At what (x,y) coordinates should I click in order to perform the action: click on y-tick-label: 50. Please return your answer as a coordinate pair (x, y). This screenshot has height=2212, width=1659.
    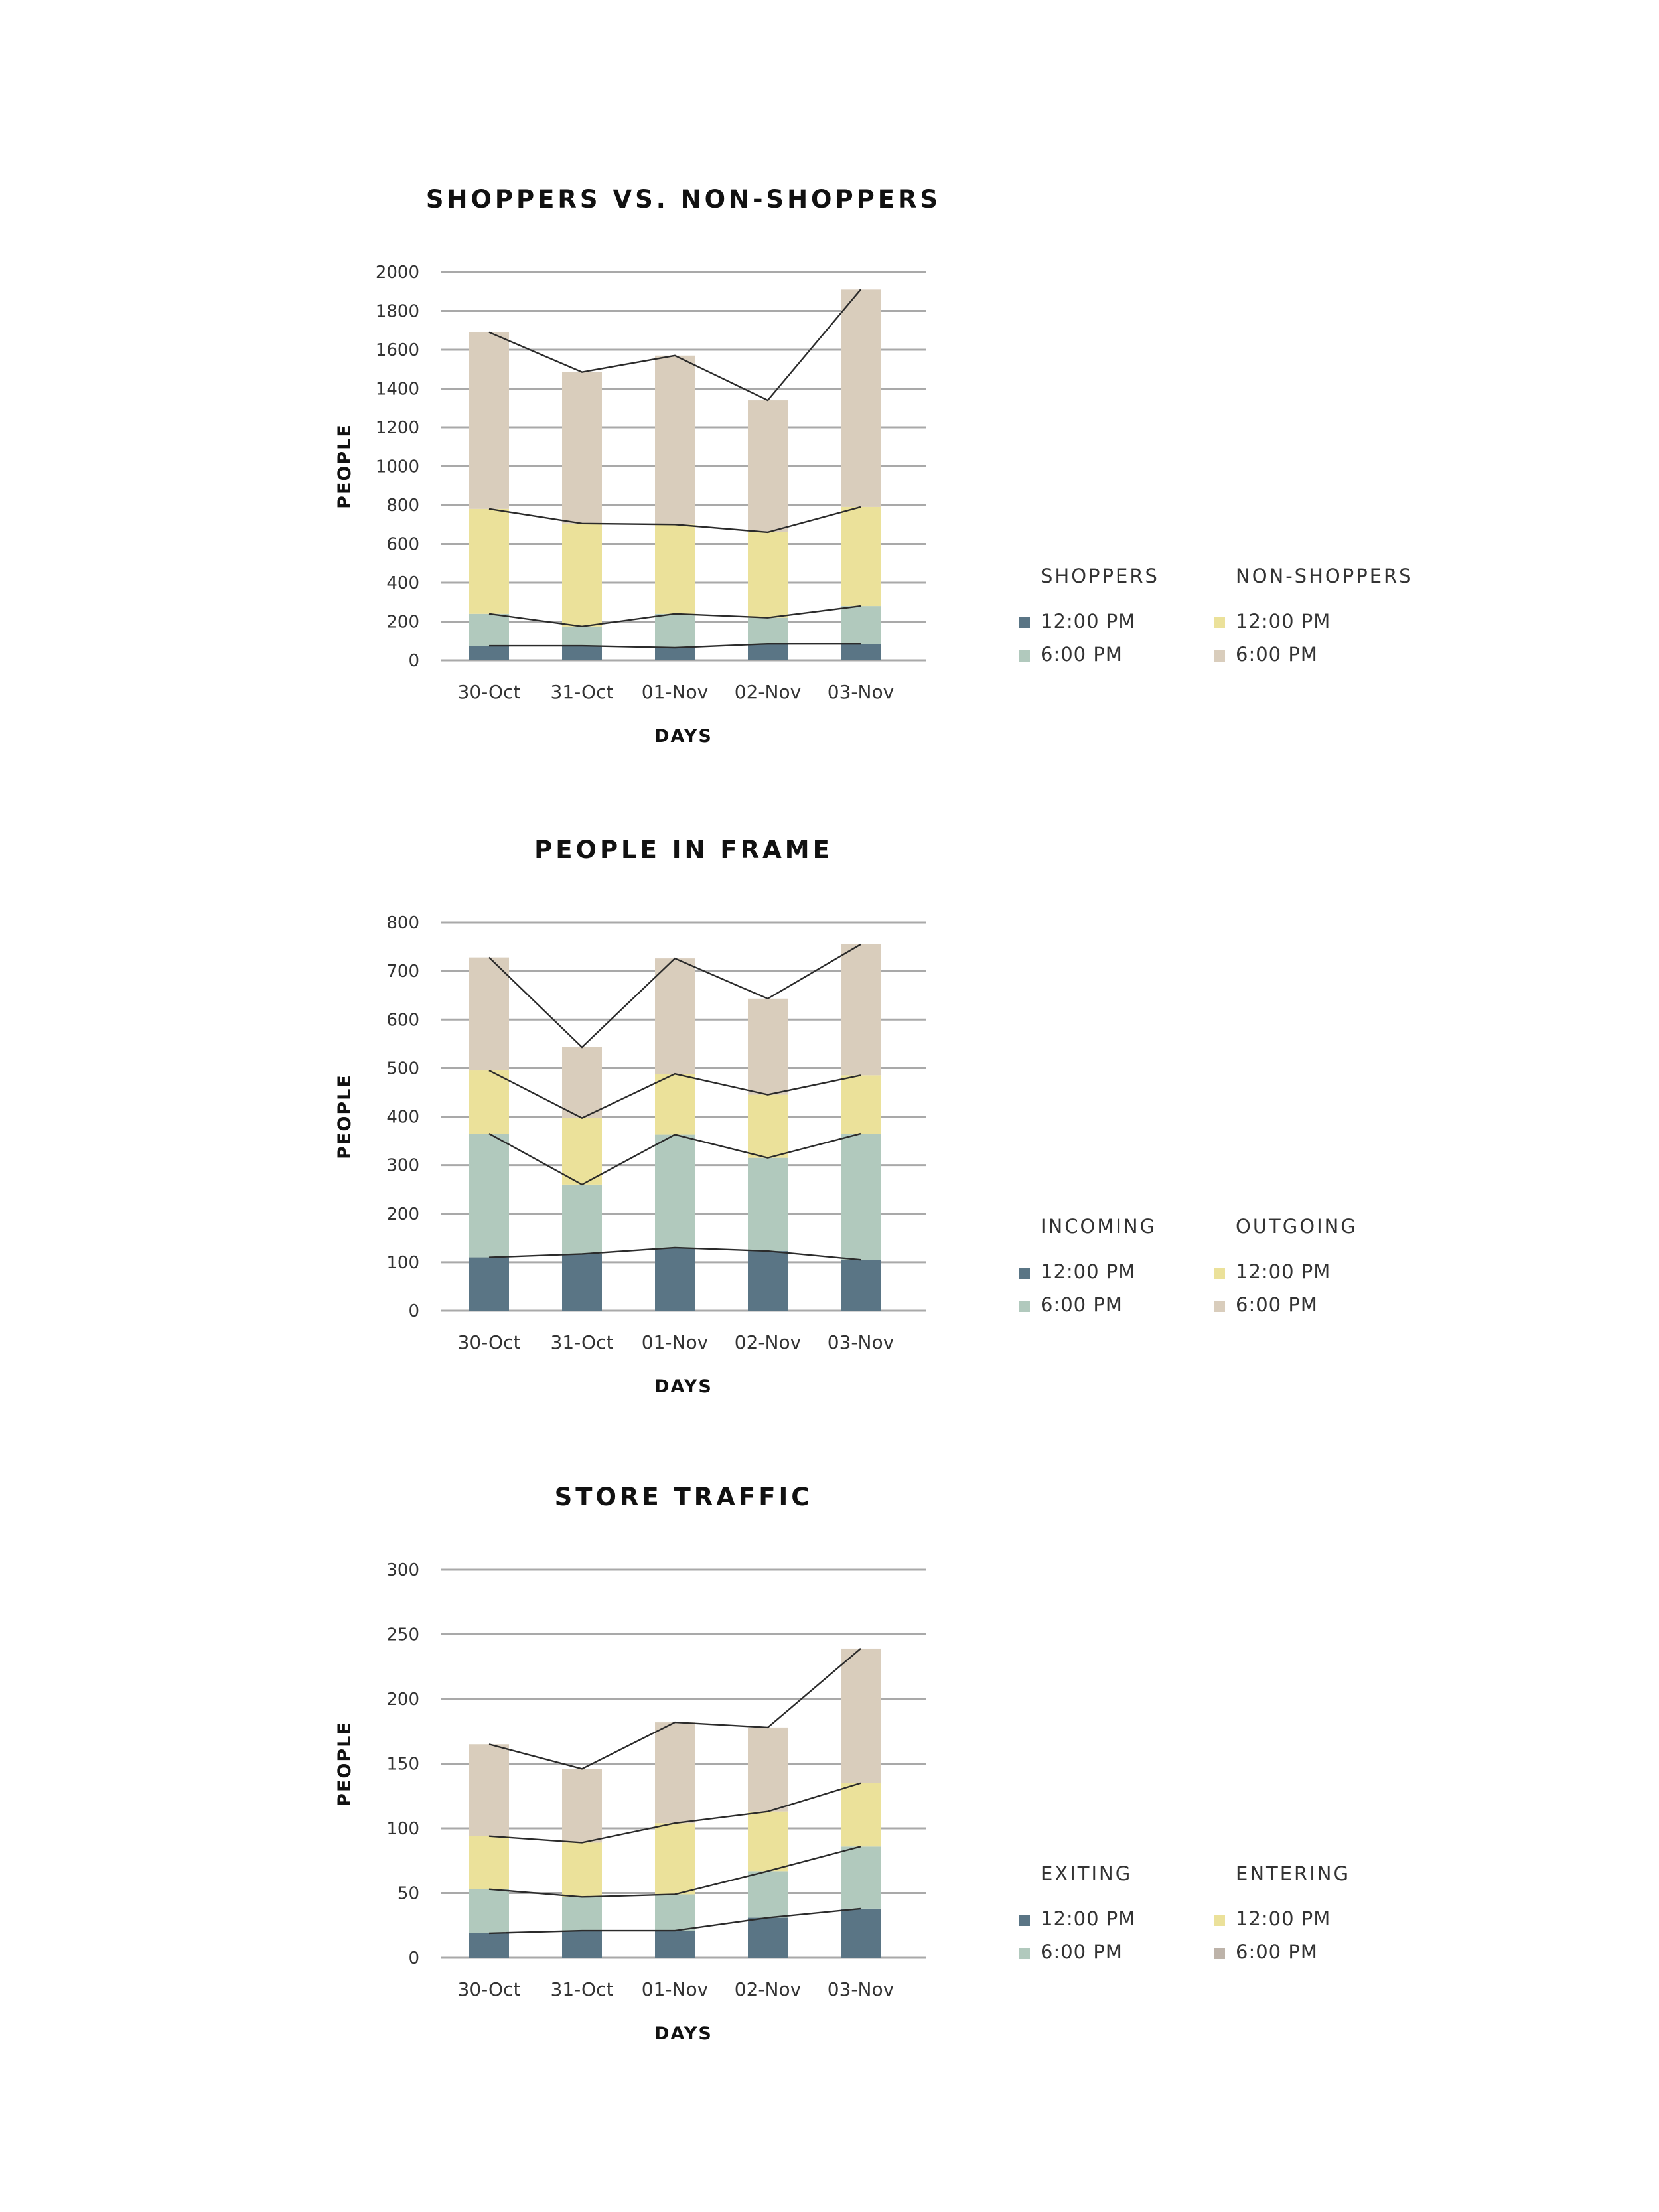
    Looking at the image, I should click on (408, 1894).